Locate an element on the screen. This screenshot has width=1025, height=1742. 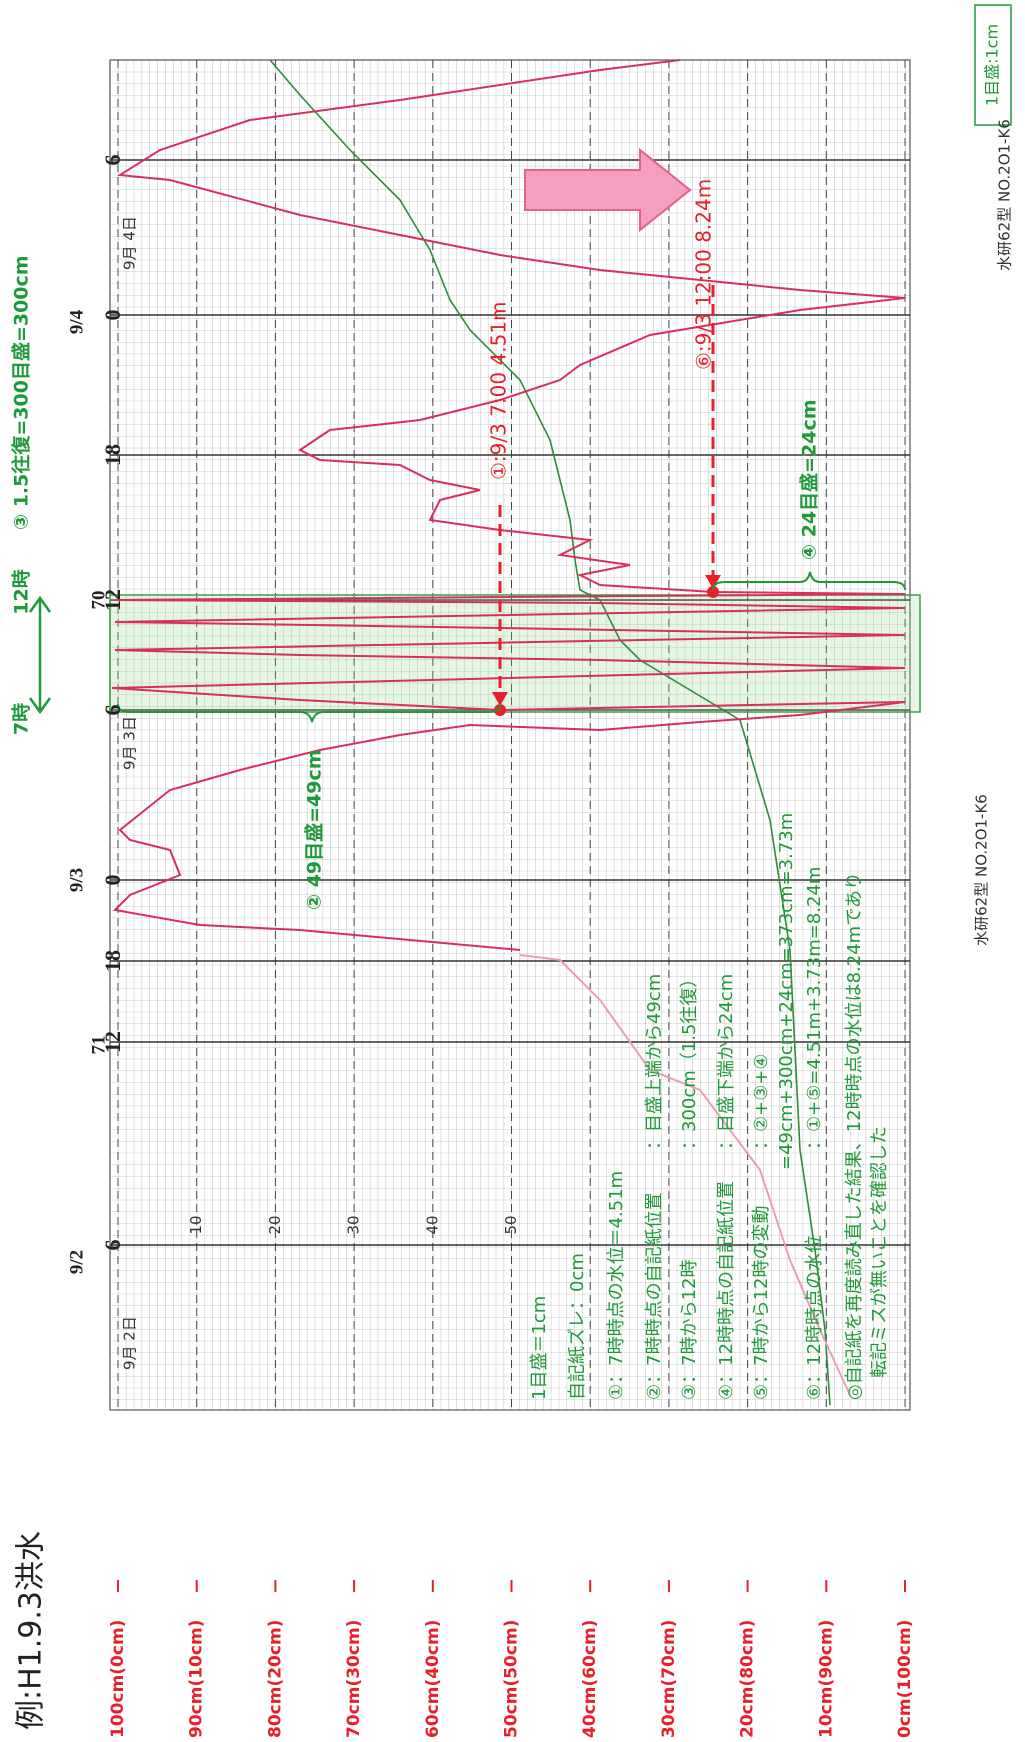
grid-number: 40 is located at coordinates (432, 1224).